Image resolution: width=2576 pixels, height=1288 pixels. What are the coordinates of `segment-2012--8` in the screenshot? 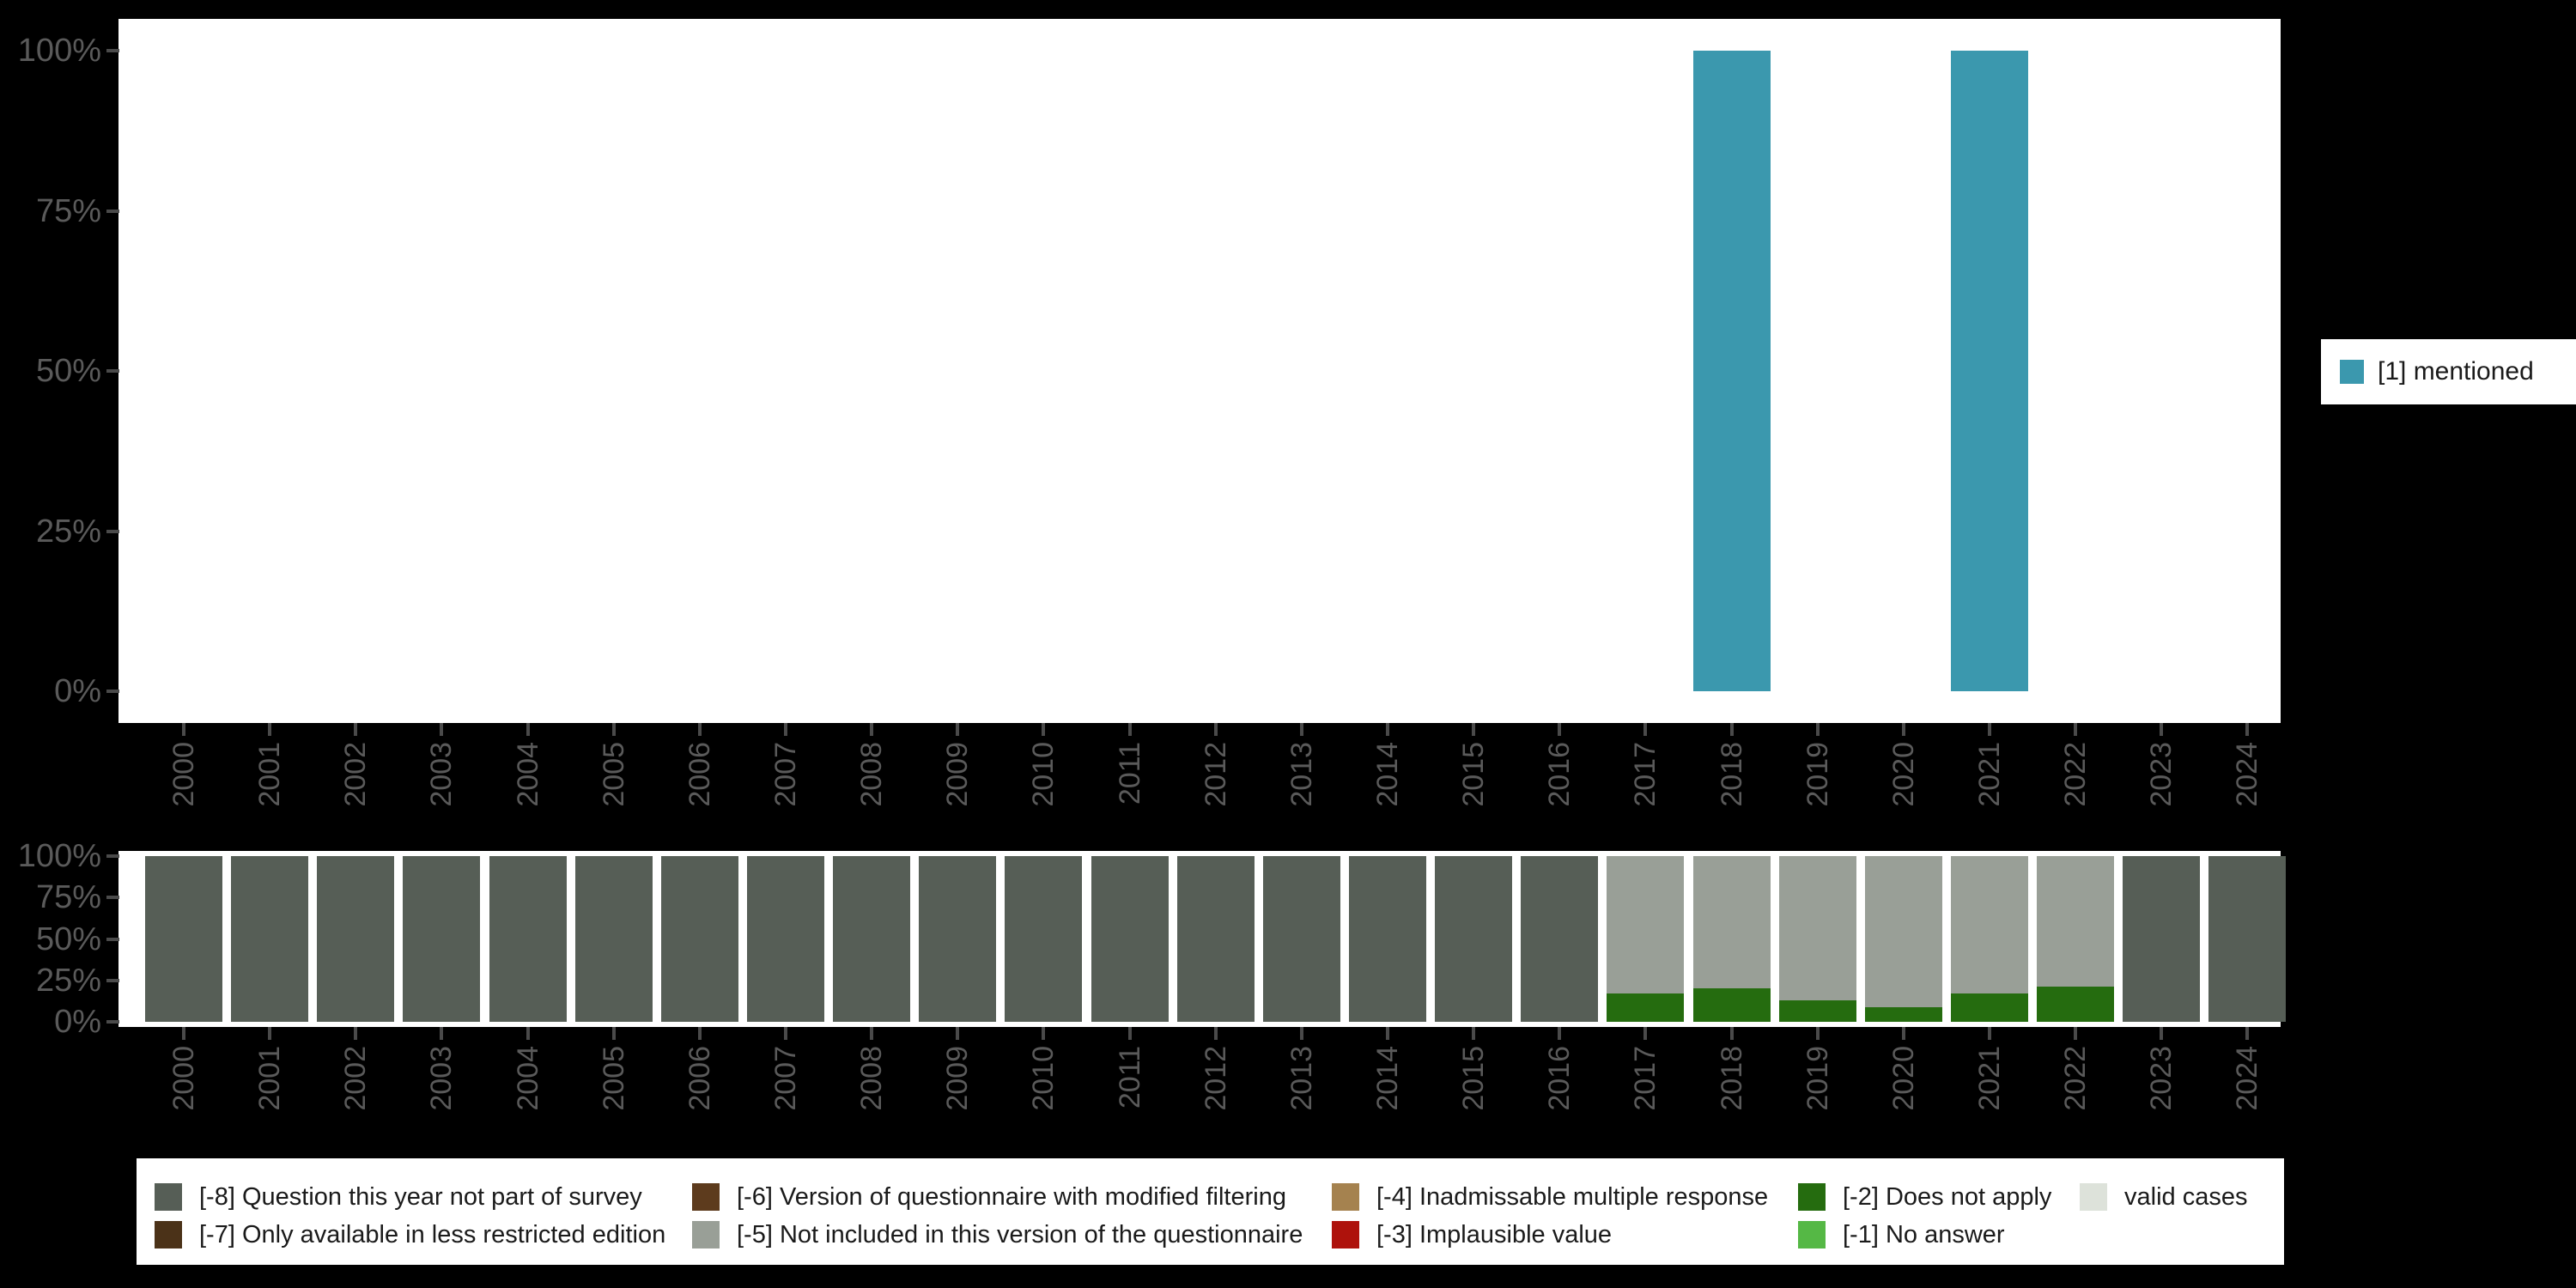 It's located at (1215, 939).